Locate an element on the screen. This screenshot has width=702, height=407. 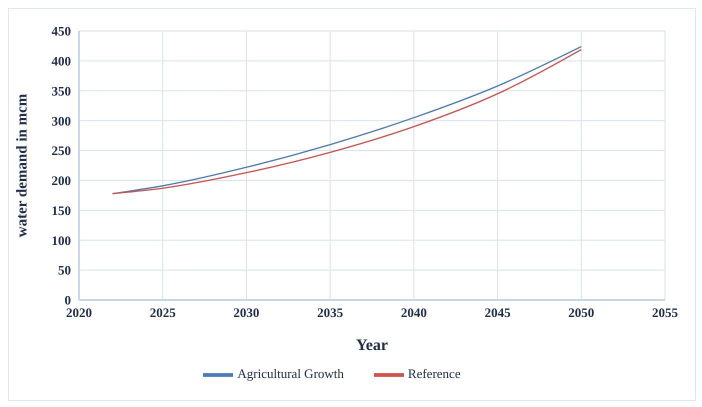
x-tick-label: 2030 is located at coordinates (246, 312).